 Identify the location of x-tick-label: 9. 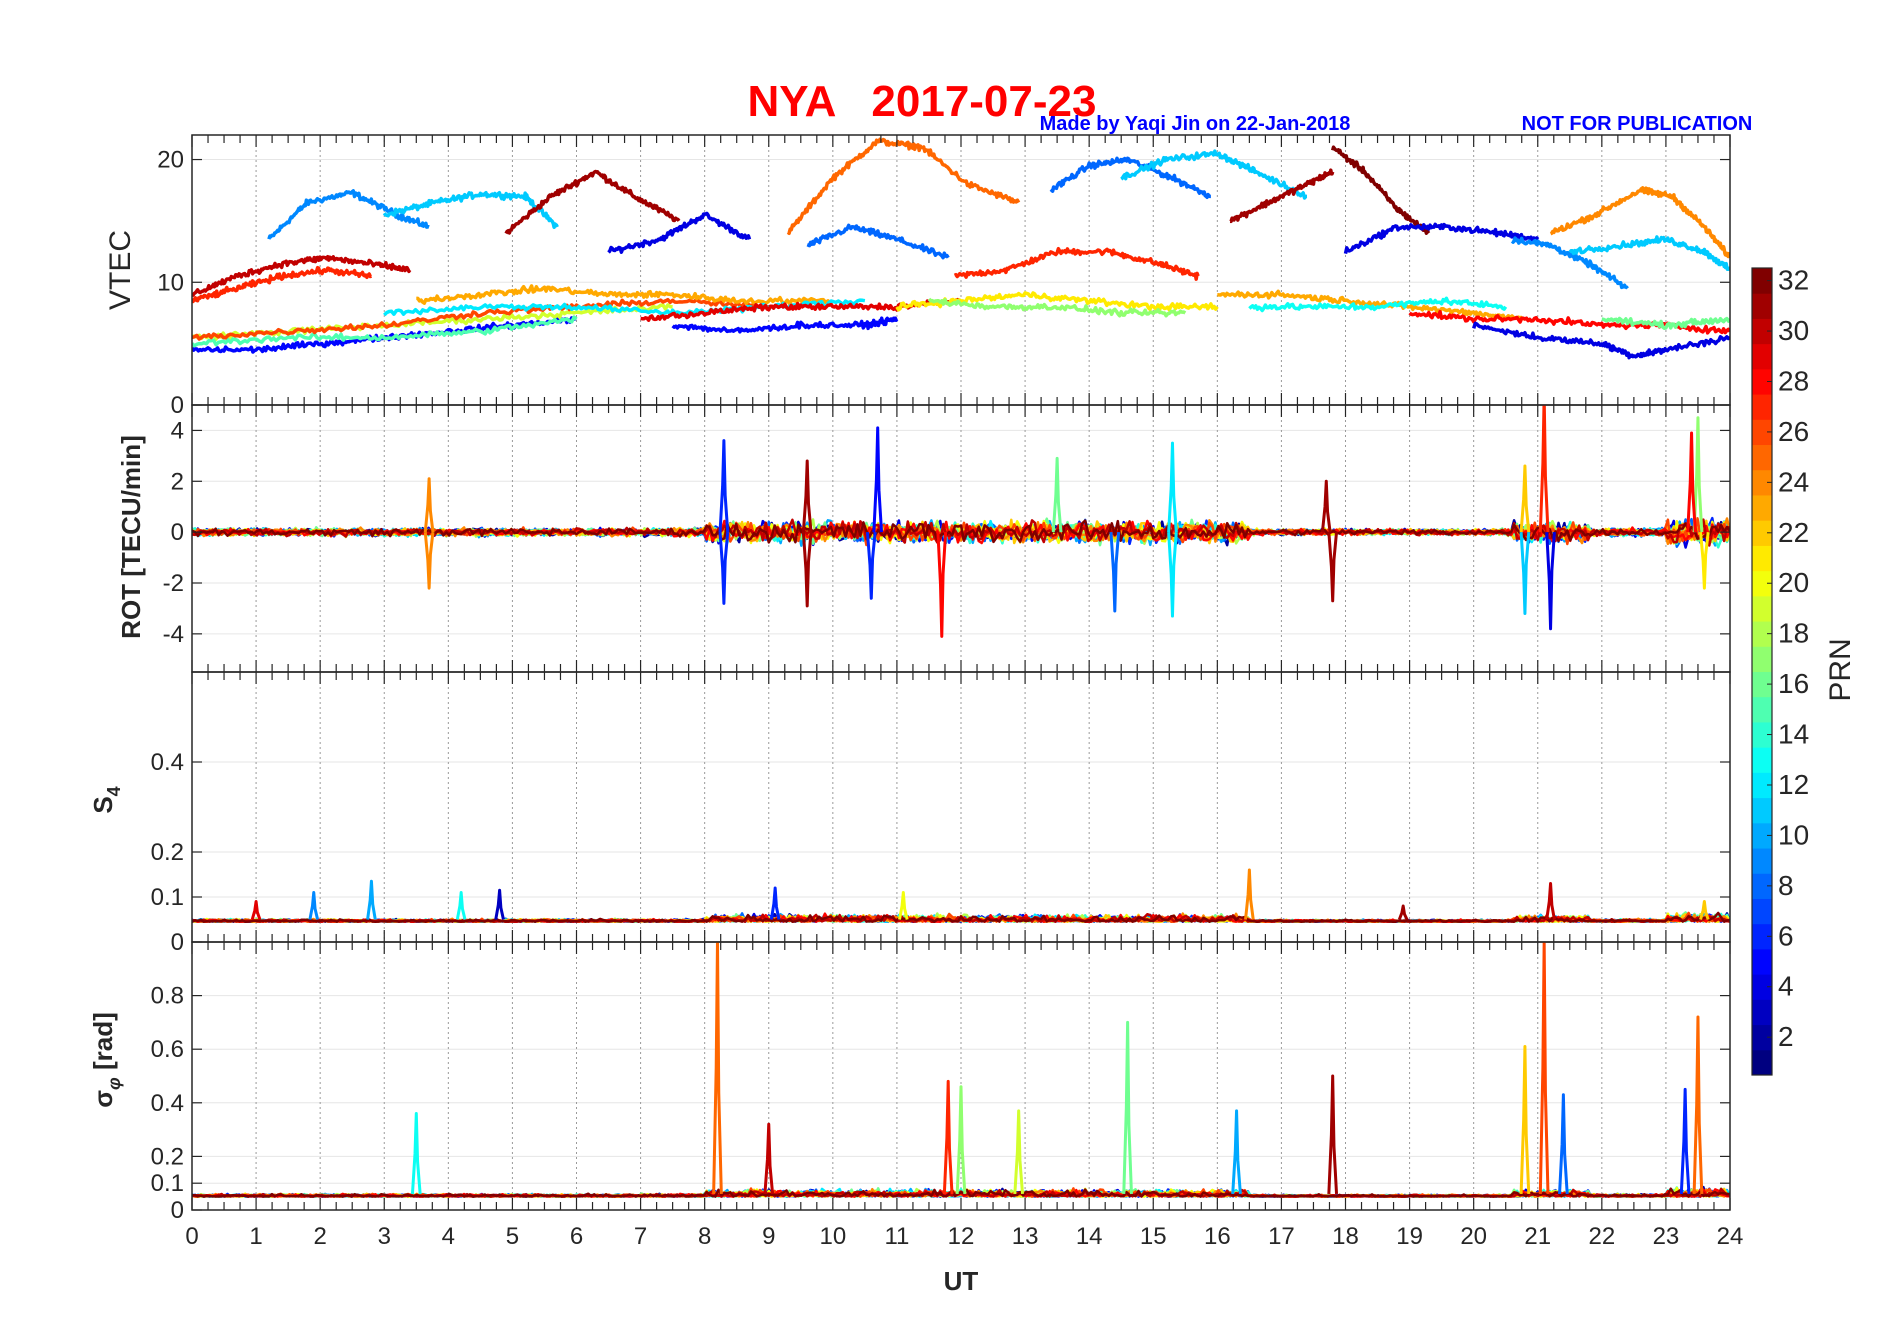
(768, 1236).